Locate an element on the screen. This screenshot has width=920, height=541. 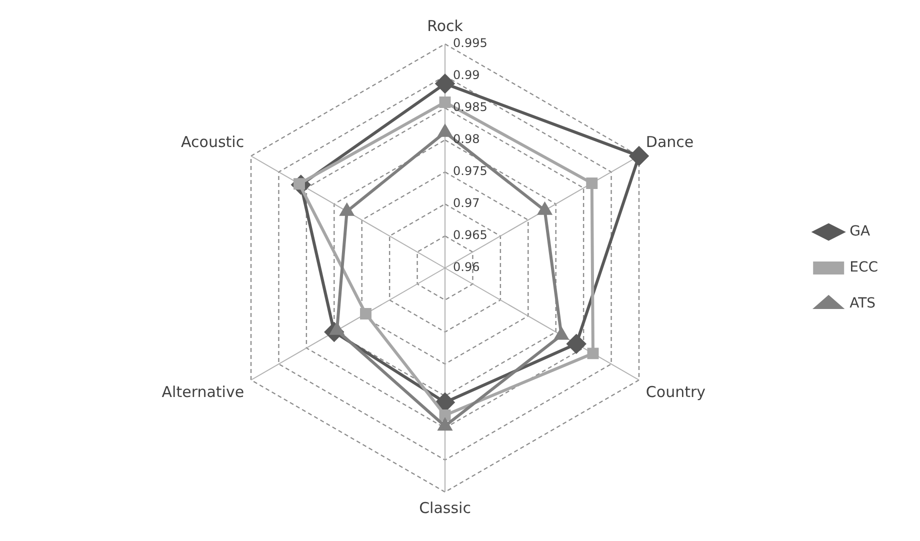
legend-label: ATS is located at coordinates (863, 304).